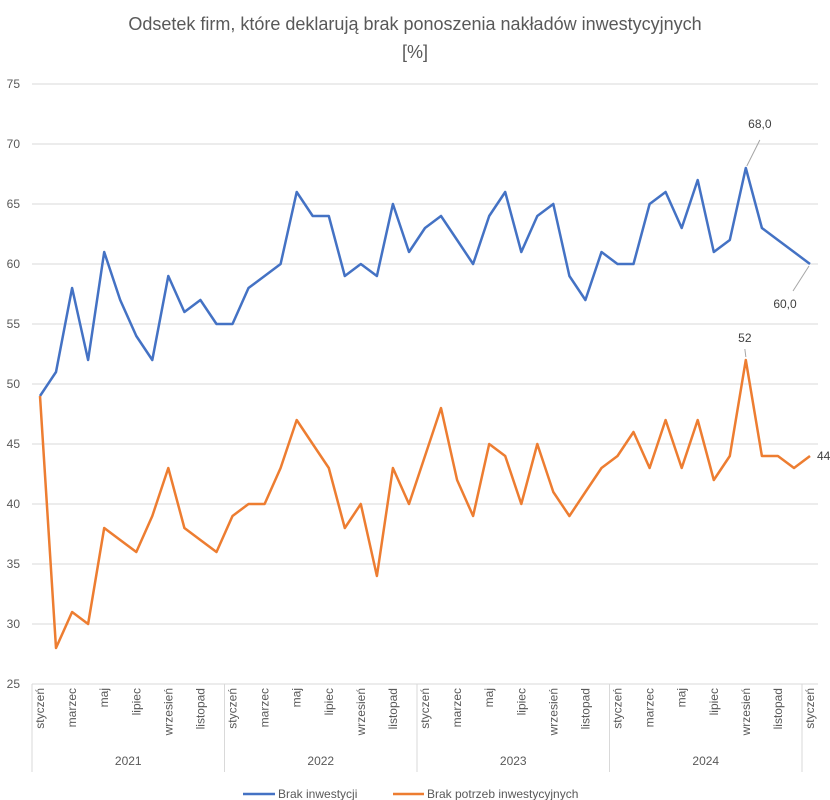 The width and height of the screenshot is (830, 800). I want to click on y-tick-label: 55, so click(14, 324).